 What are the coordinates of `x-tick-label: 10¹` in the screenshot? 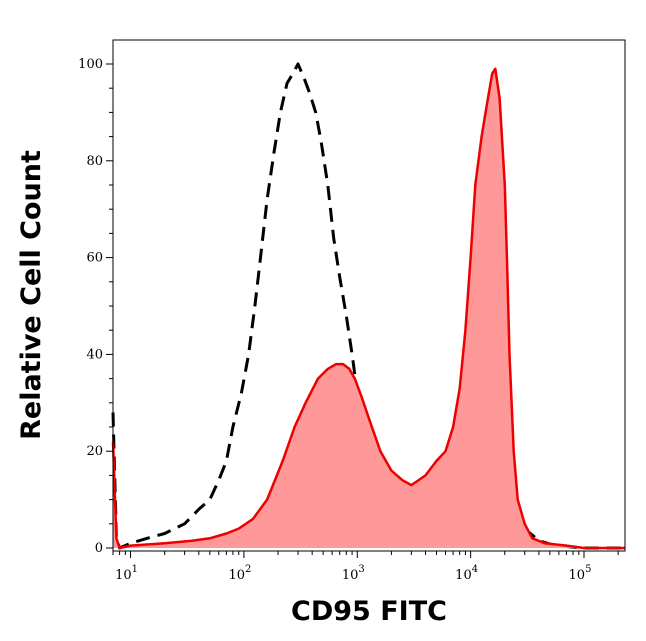 It's located at (126, 573).